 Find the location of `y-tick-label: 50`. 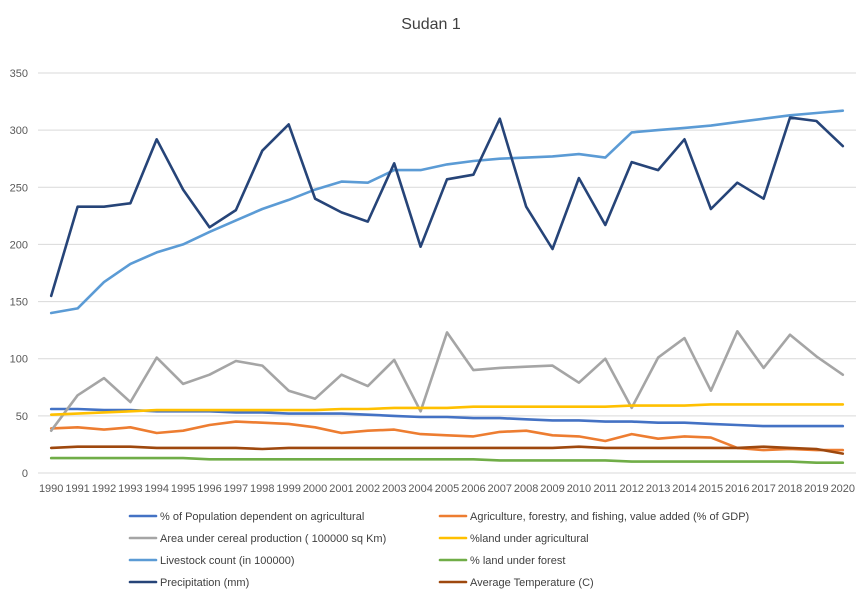

y-tick-label: 50 is located at coordinates (22, 417).